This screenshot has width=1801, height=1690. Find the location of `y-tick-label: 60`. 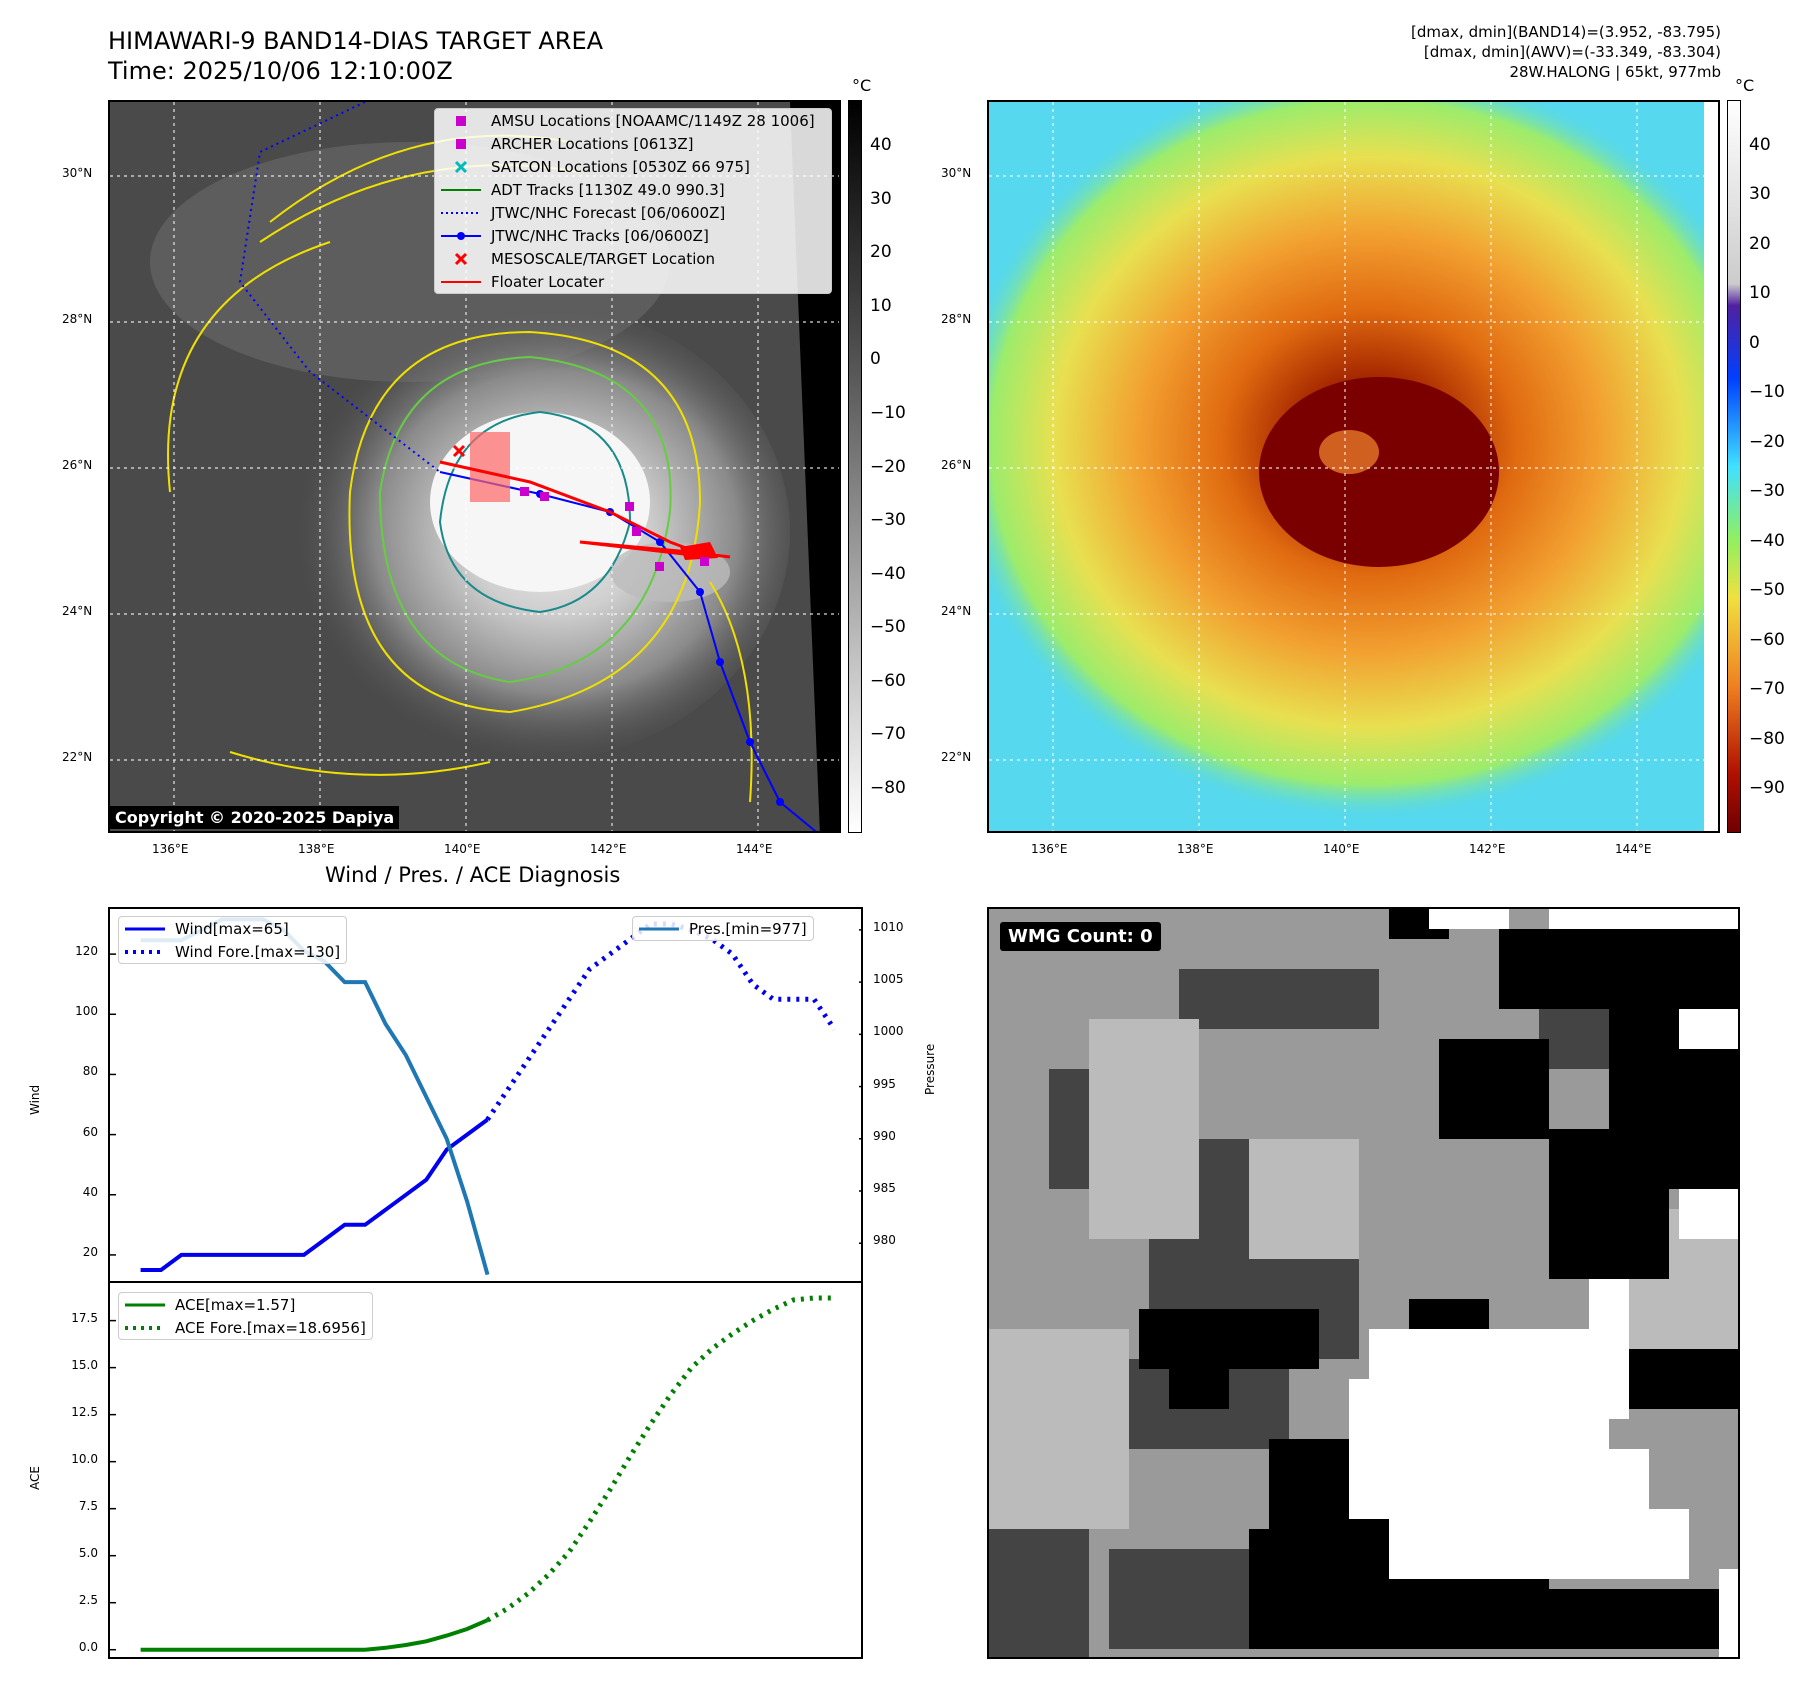

y-tick-label: 60 is located at coordinates (90, 1131).